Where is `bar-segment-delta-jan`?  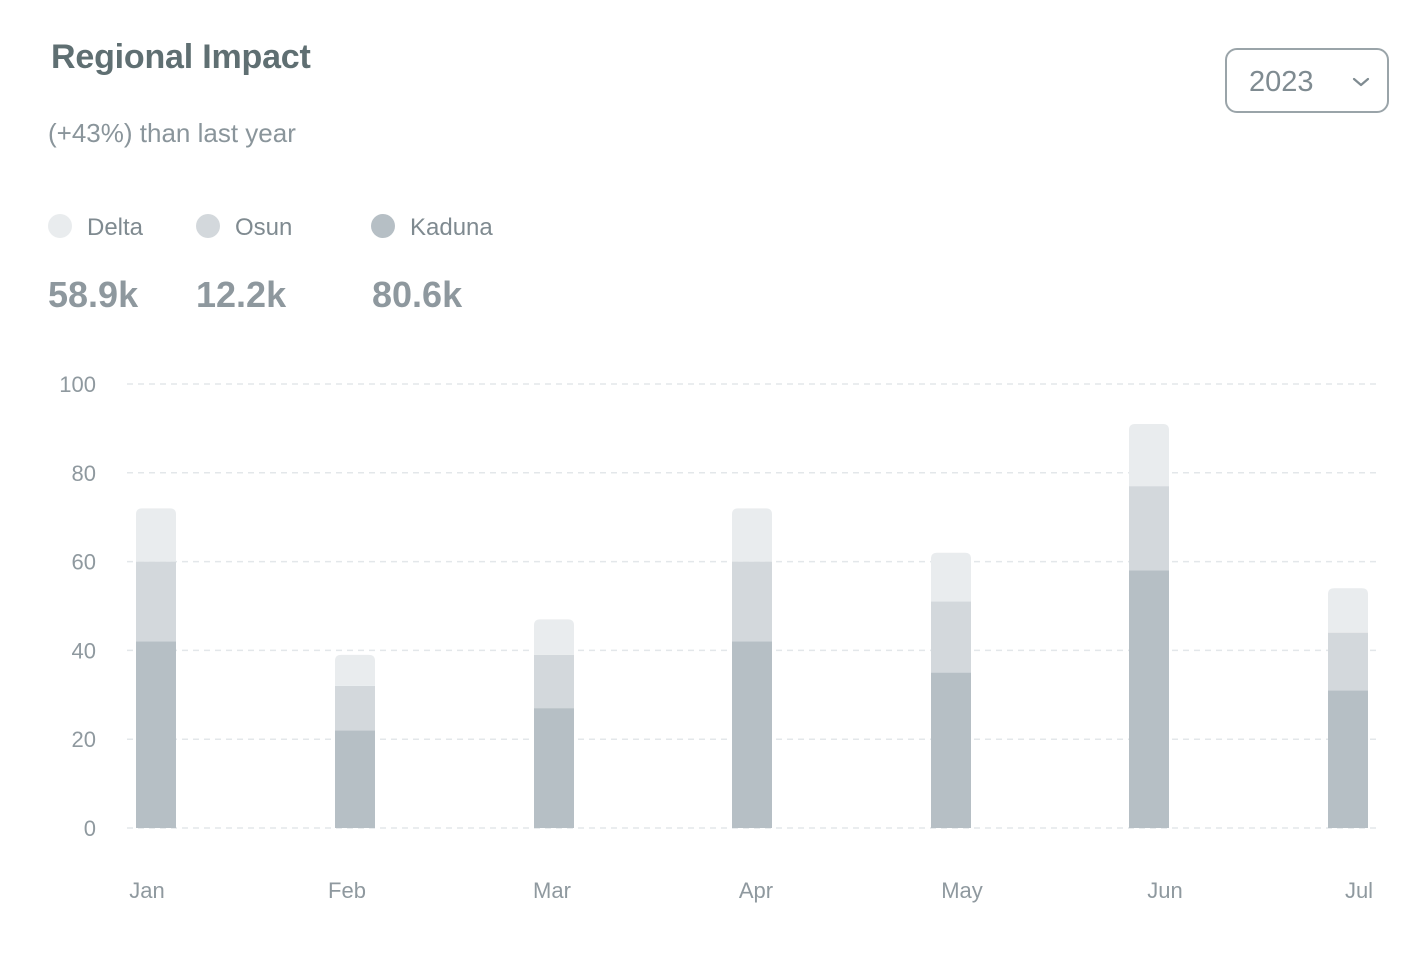 bar-segment-delta-jan is located at coordinates (156, 535).